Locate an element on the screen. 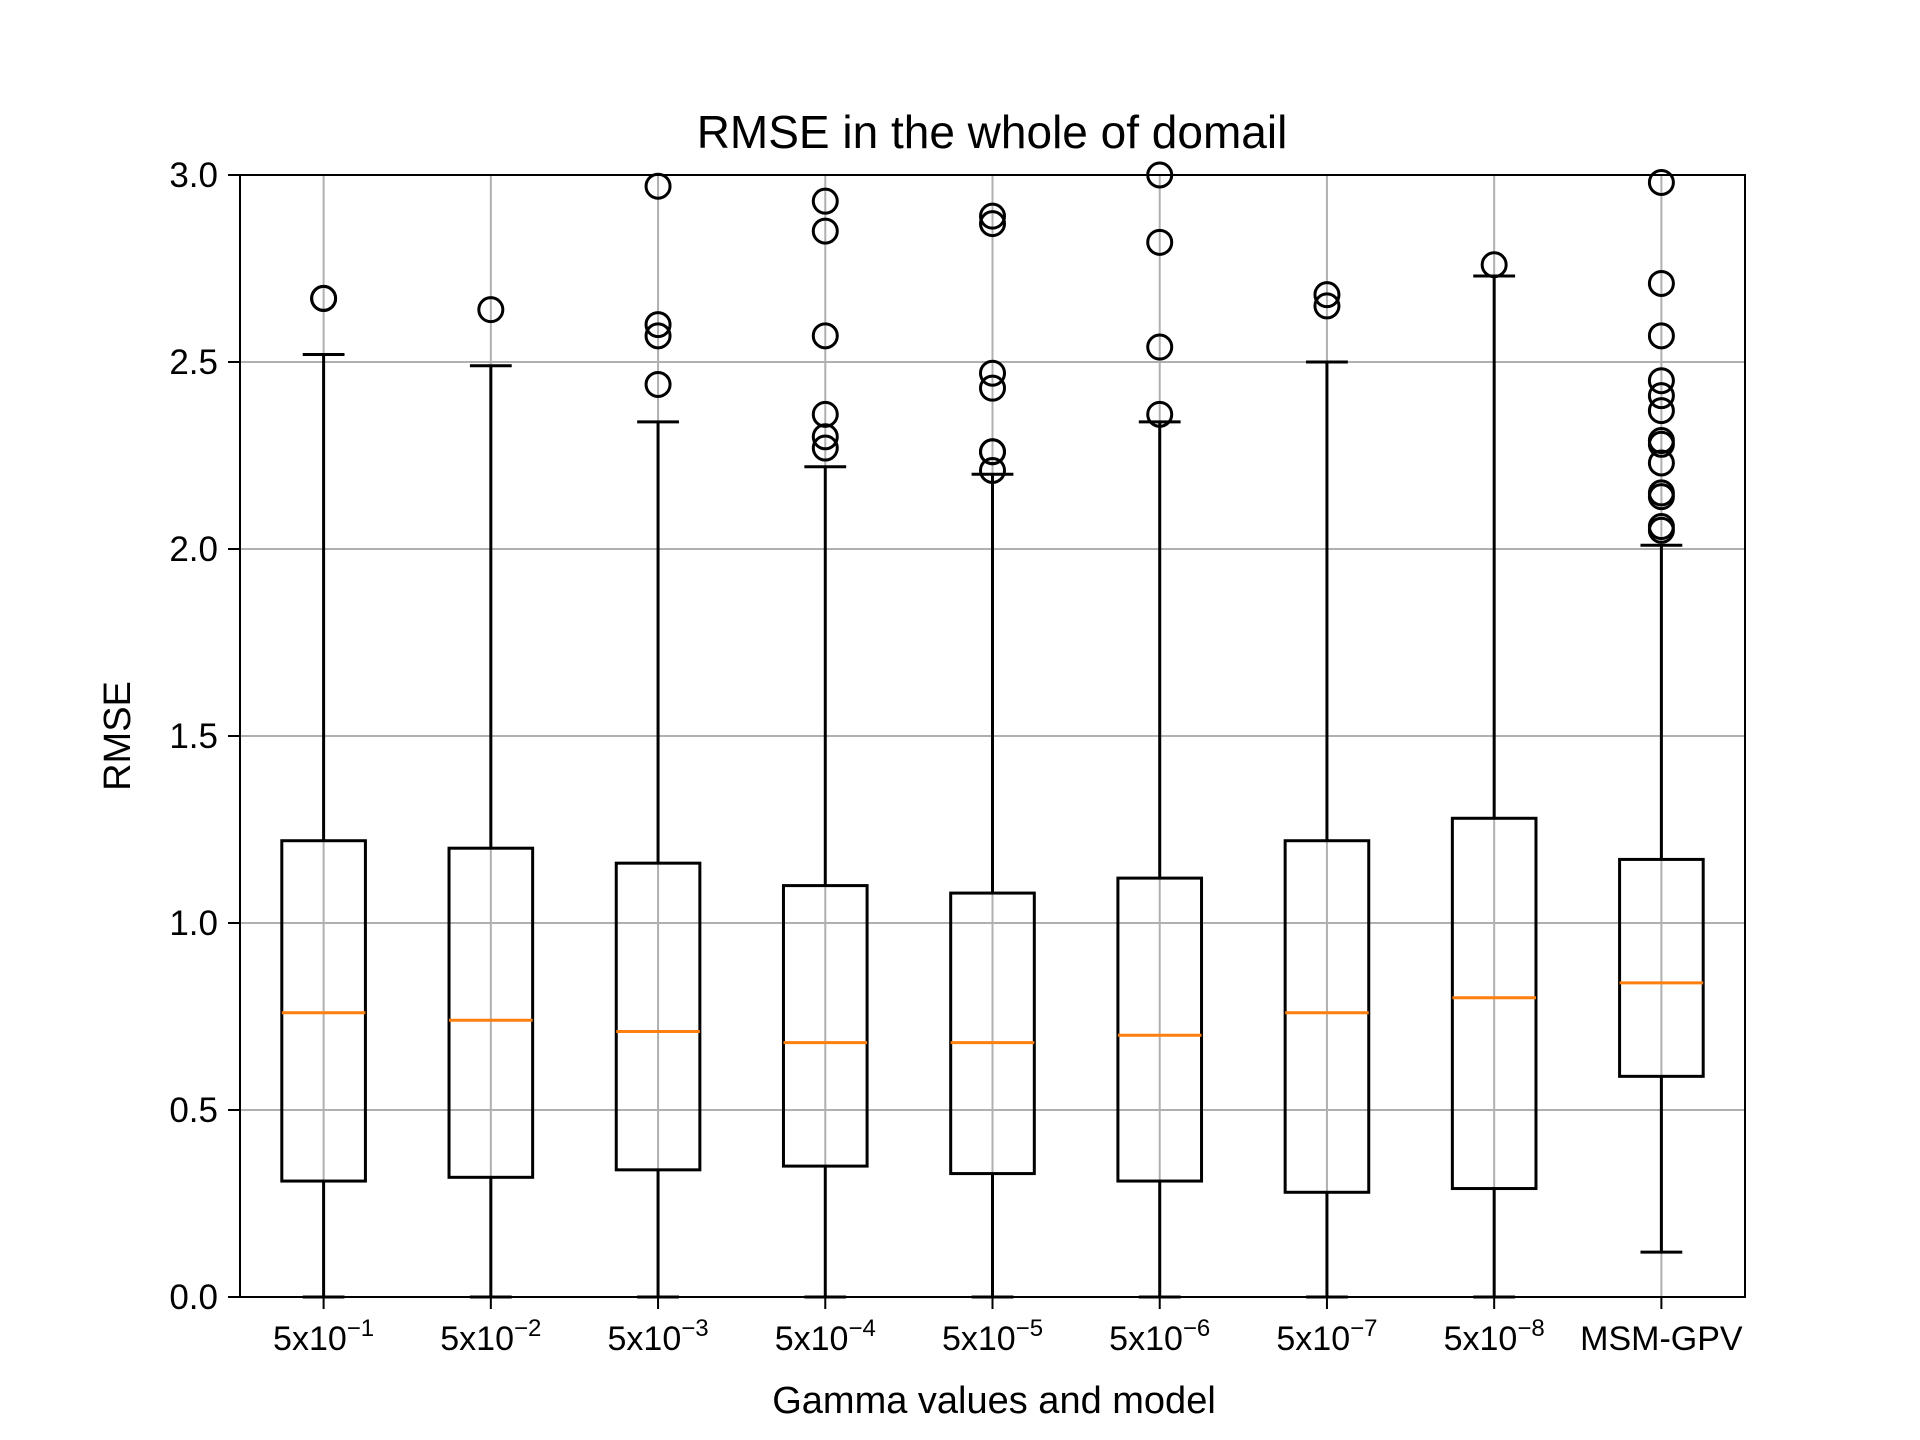  y-tick-label: 2.5 is located at coordinates (193, 362).